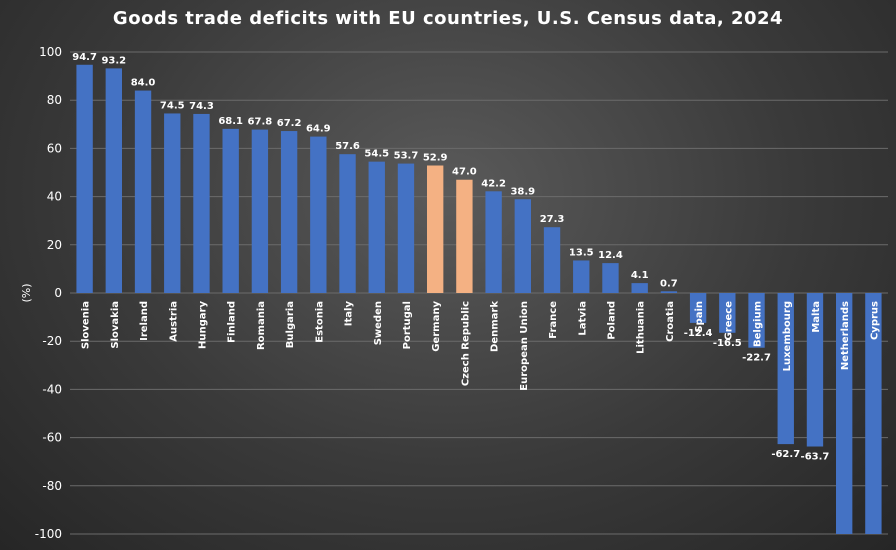 The height and width of the screenshot is (550, 896). I want to click on bar-france, so click(552, 260).